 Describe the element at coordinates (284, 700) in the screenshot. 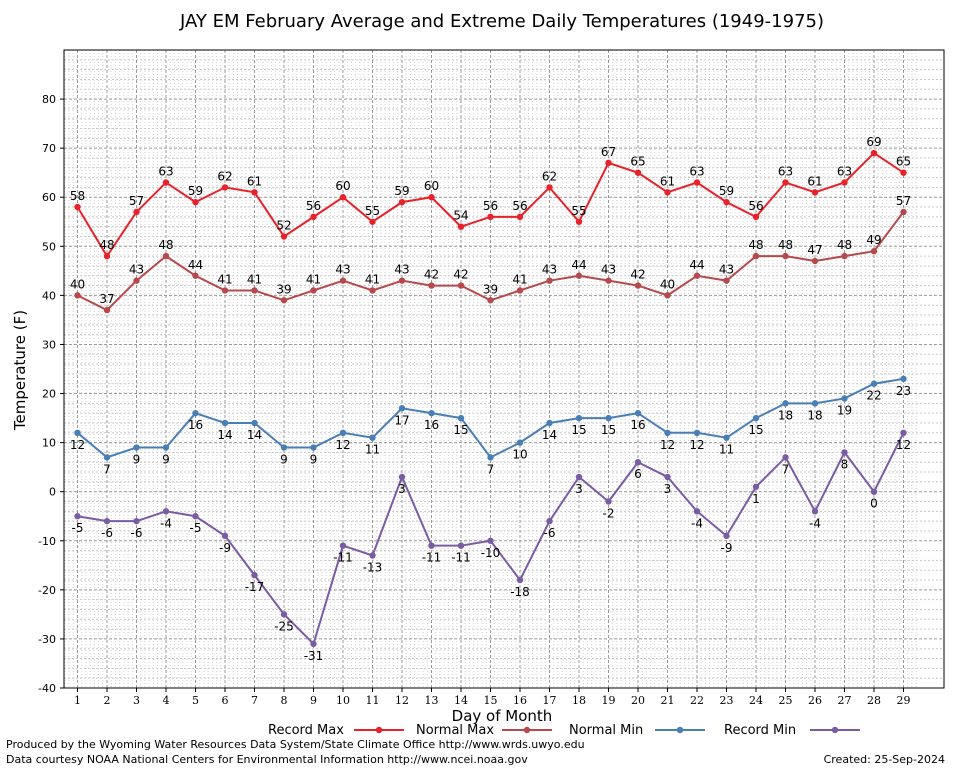

I see `x-tick-label: 8` at that location.